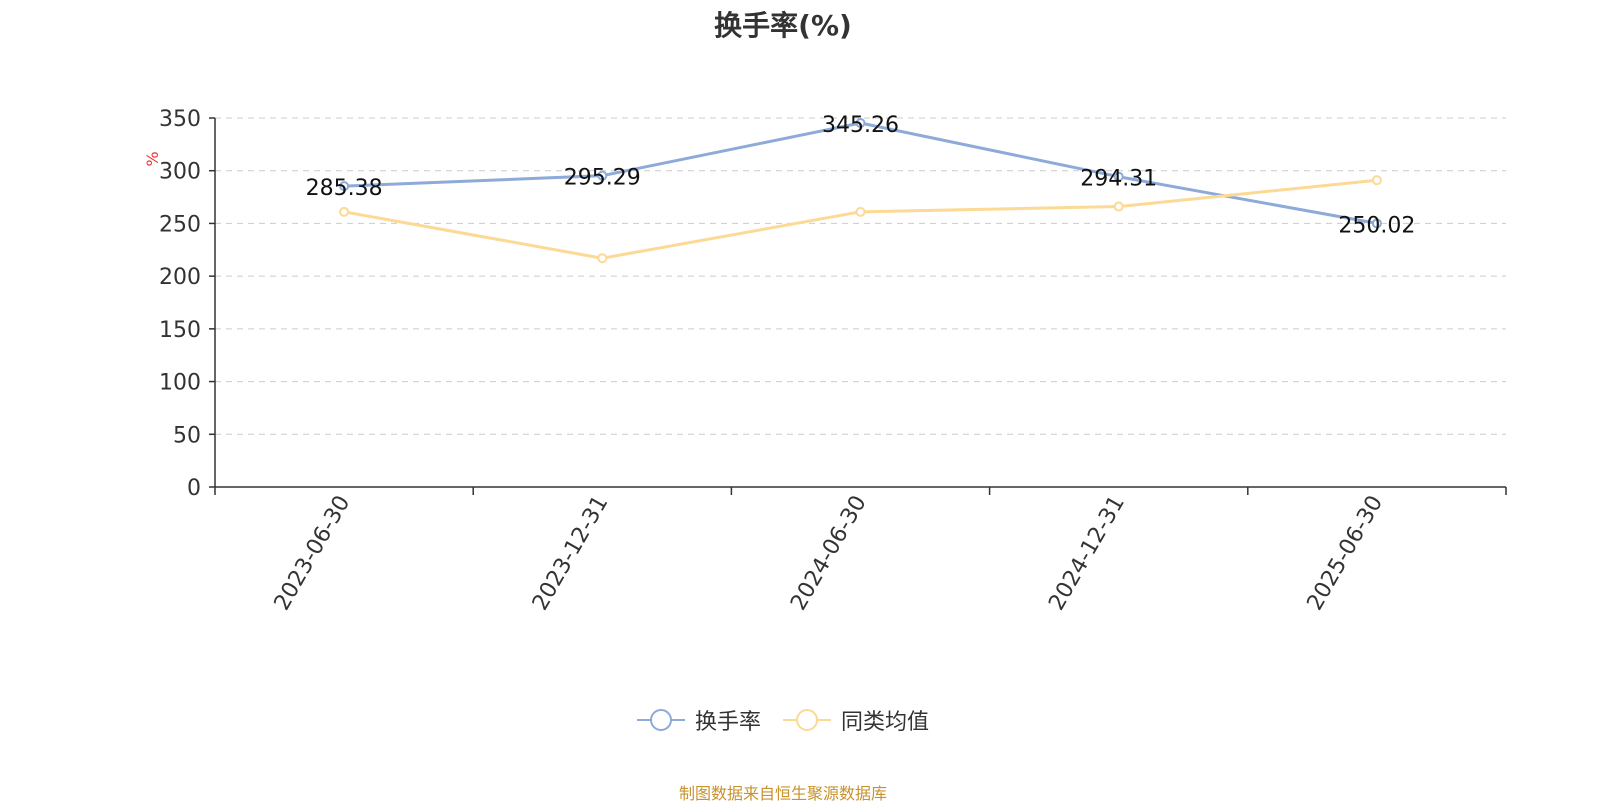 This screenshot has width=1600, height=804. I want to click on data-label: 285.38, so click(344, 188).